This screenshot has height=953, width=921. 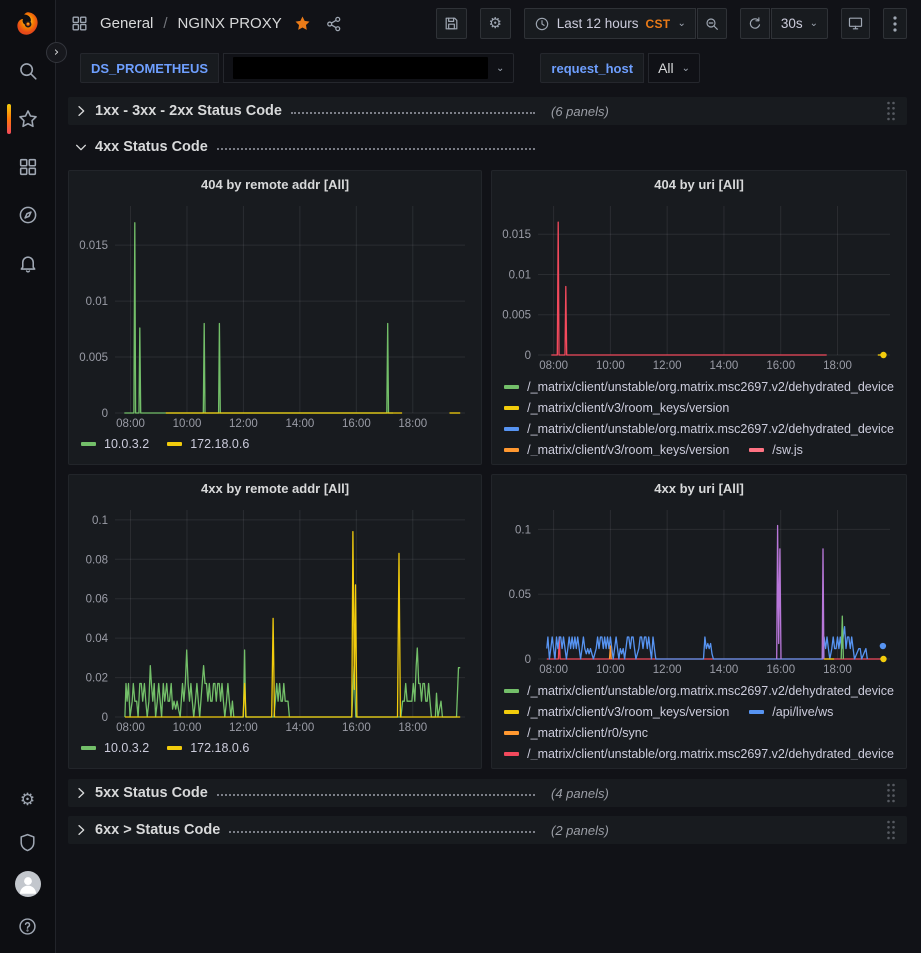 What do you see at coordinates (628, 449) in the screenshot?
I see `legend-label: /_matrix/client/v3/room_keys/version` at bounding box center [628, 449].